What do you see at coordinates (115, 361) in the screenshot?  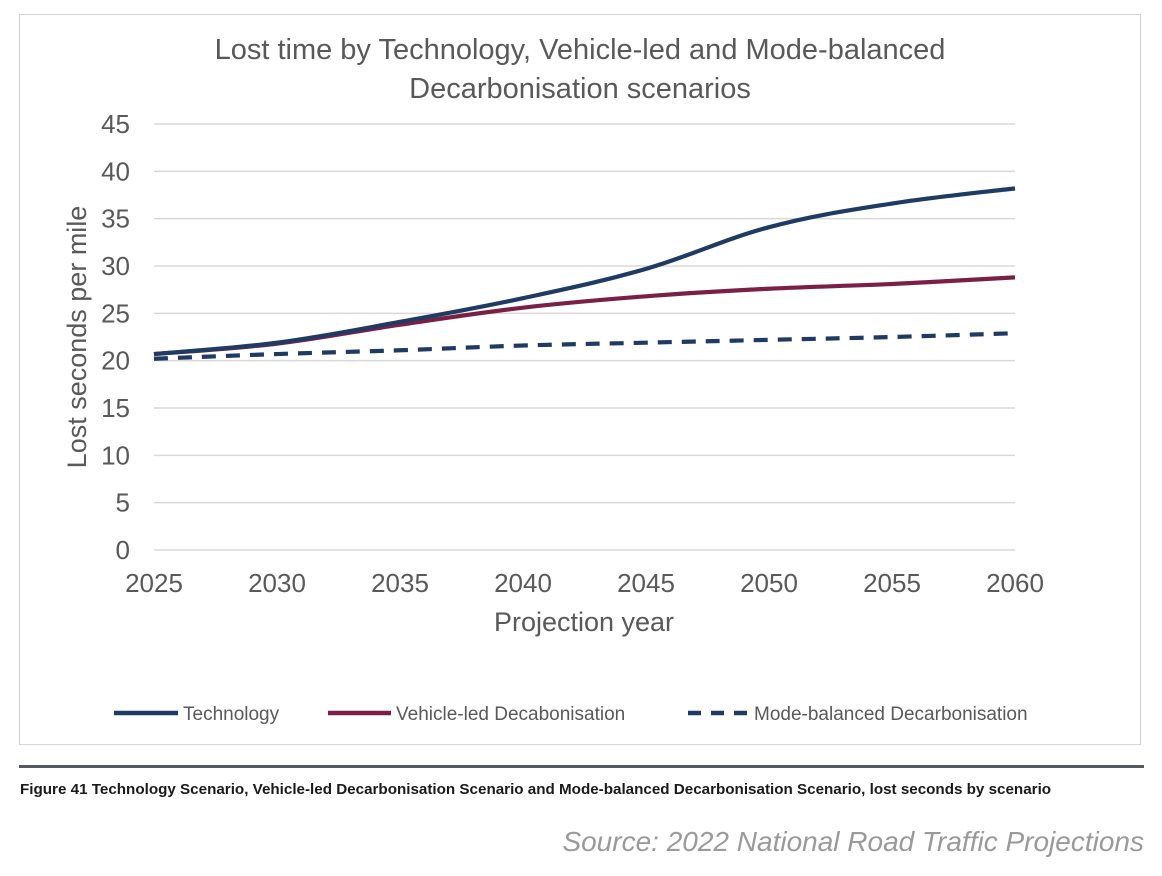 I see `y-tick-label: 20` at bounding box center [115, 361].